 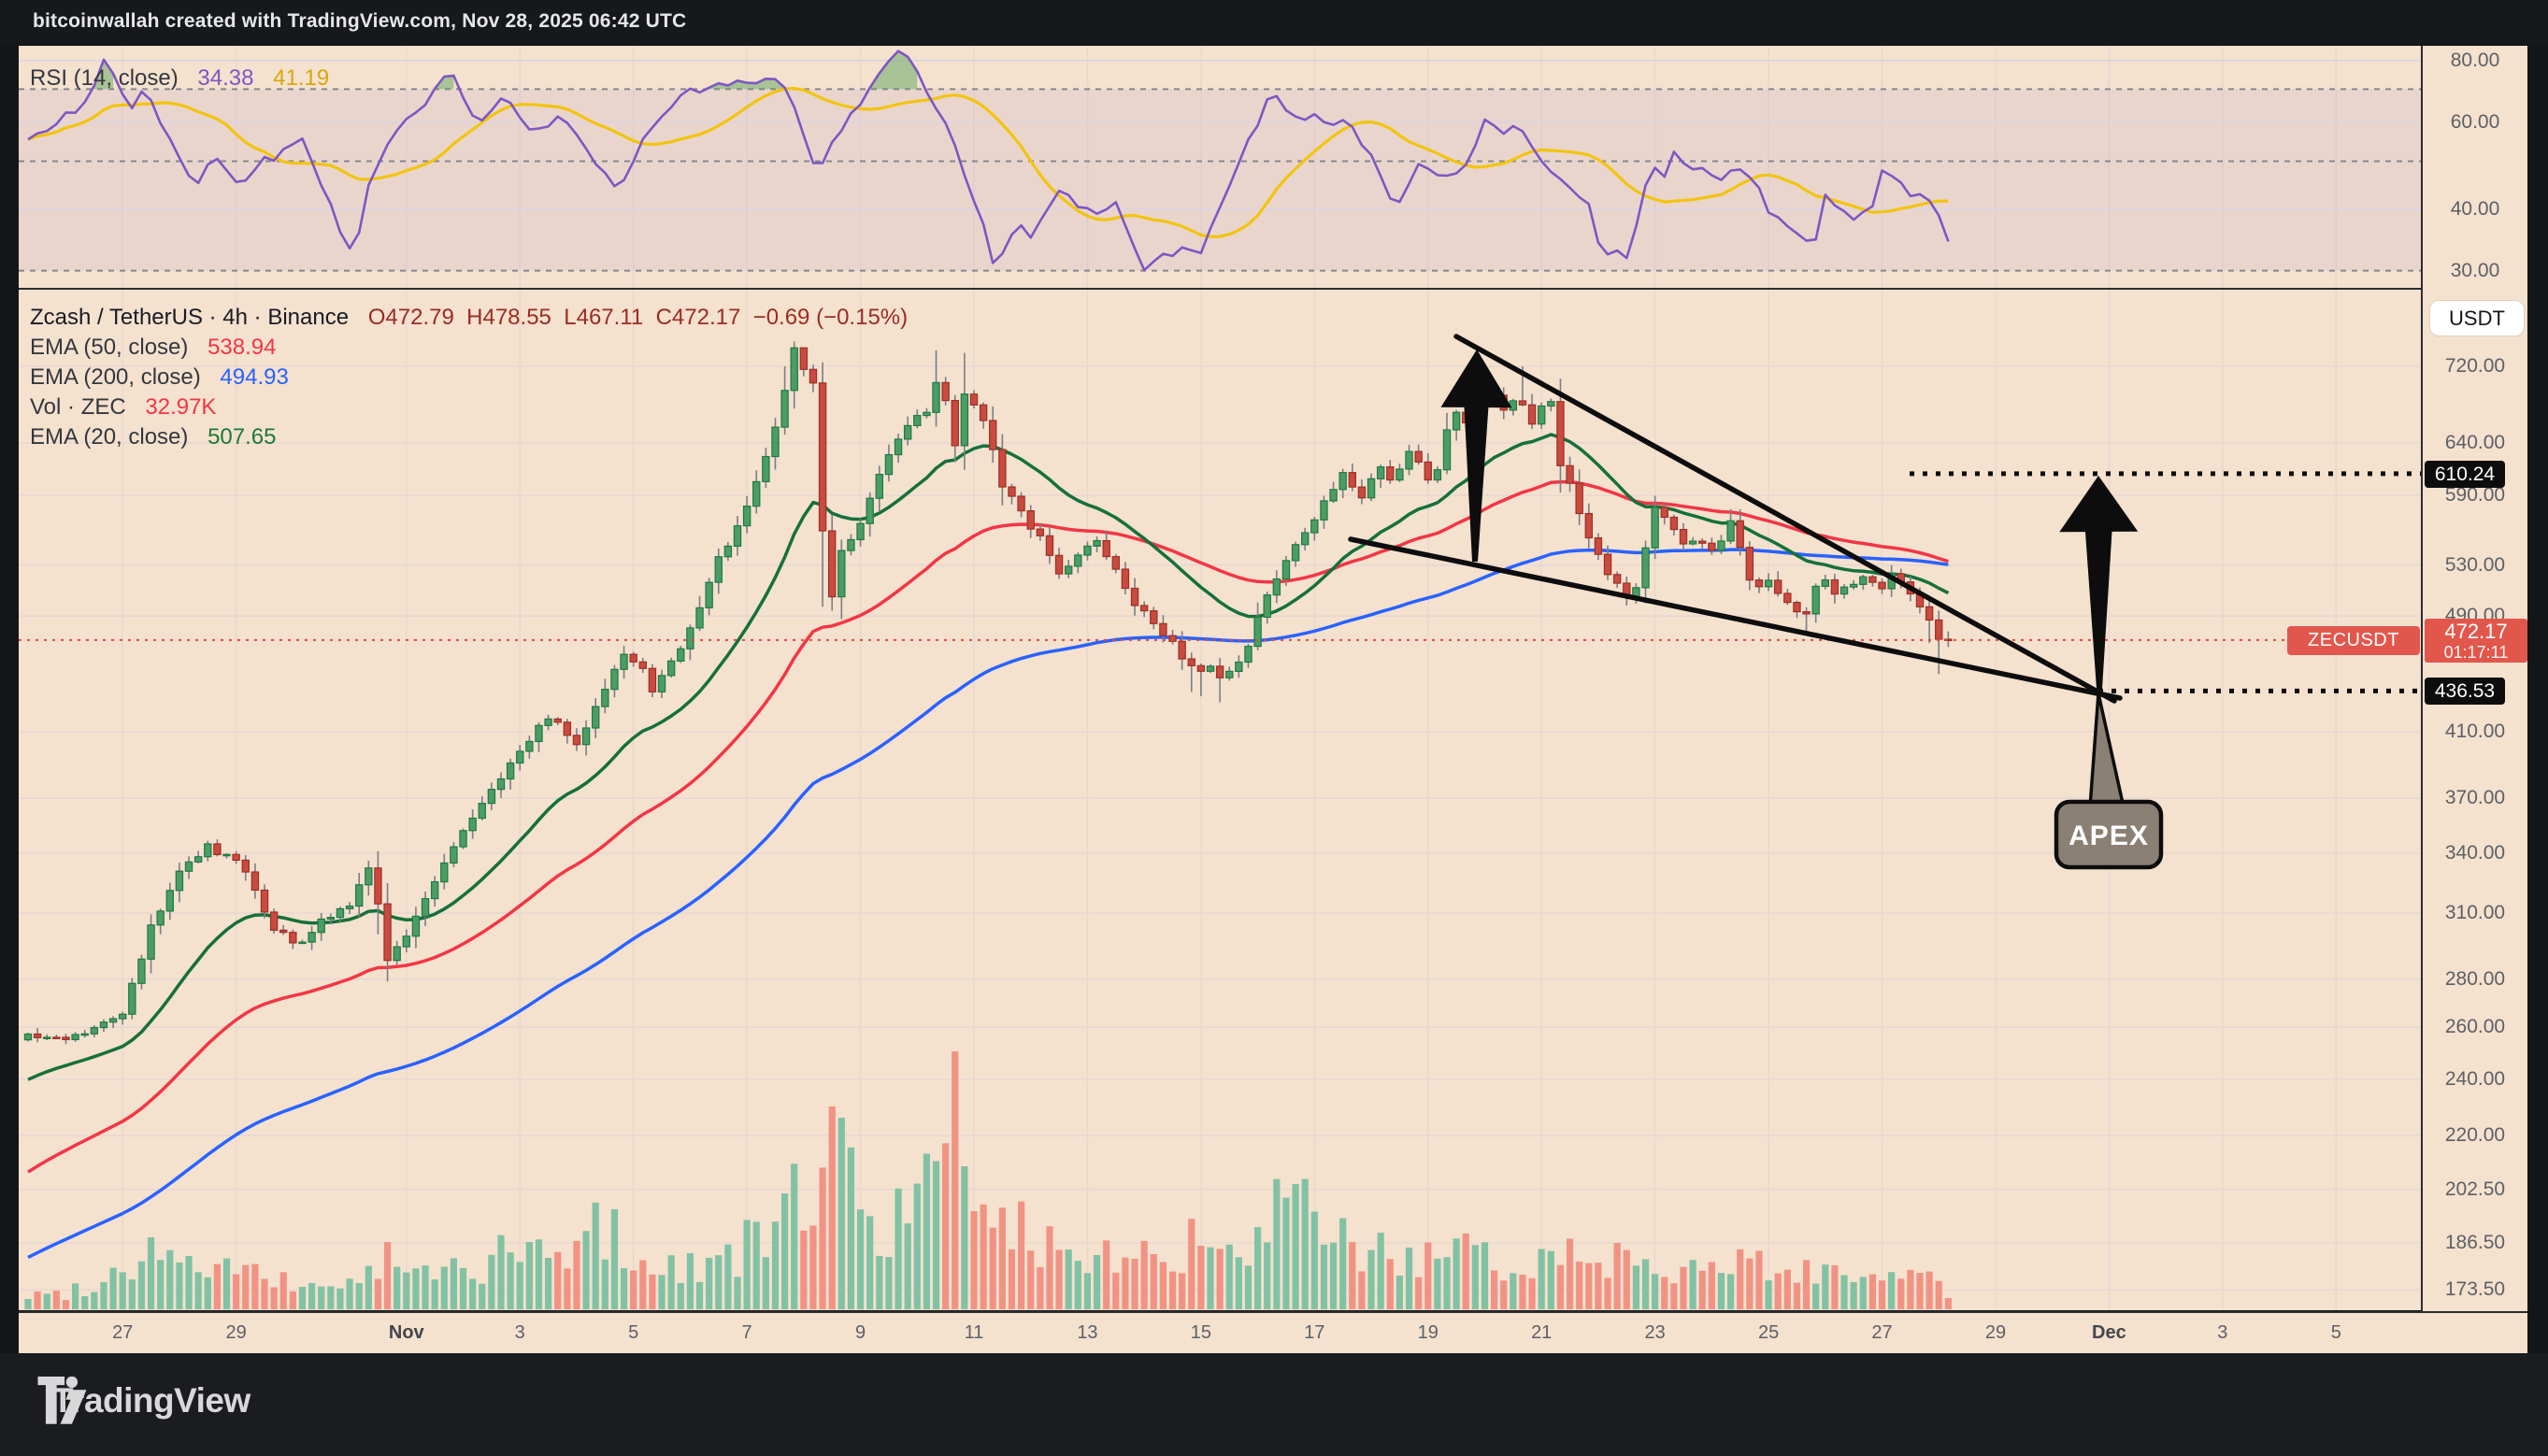 What do you see at coordinates (2465, 474) in the screenshot?
I see `upper-target-price-label: 610.24` at bounding box center [2465, 474].